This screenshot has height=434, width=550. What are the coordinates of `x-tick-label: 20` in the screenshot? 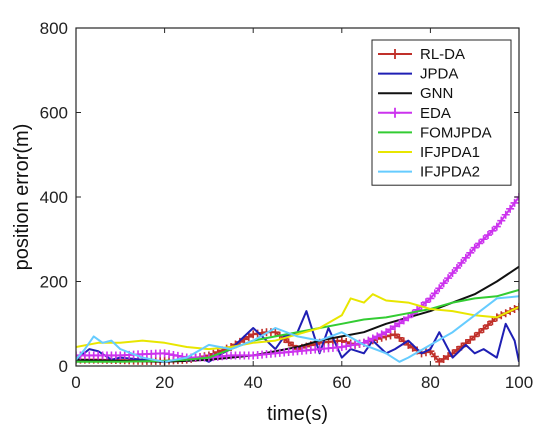 It's located at (164, 382).